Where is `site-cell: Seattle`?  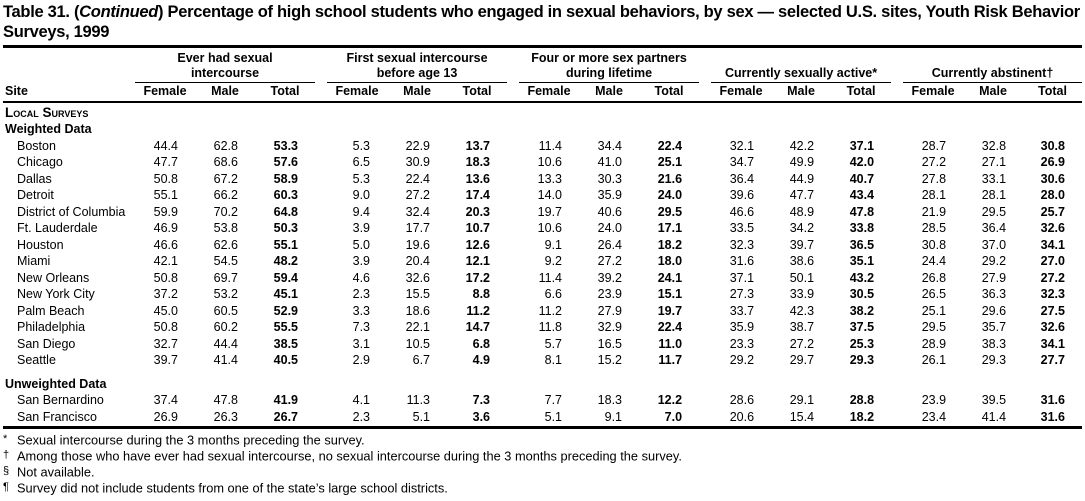 site-cell: Seattle is located at coordinates (36, 360).